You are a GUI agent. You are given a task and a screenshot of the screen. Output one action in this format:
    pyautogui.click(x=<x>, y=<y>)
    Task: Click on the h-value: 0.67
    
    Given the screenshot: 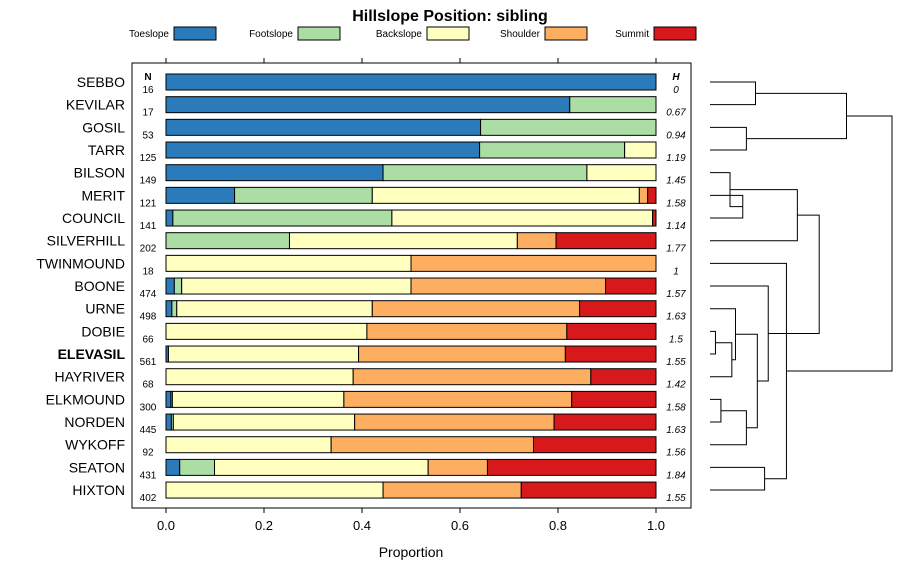 What is the action you would take?
    pyautogui.click(x=676, y=113)
    